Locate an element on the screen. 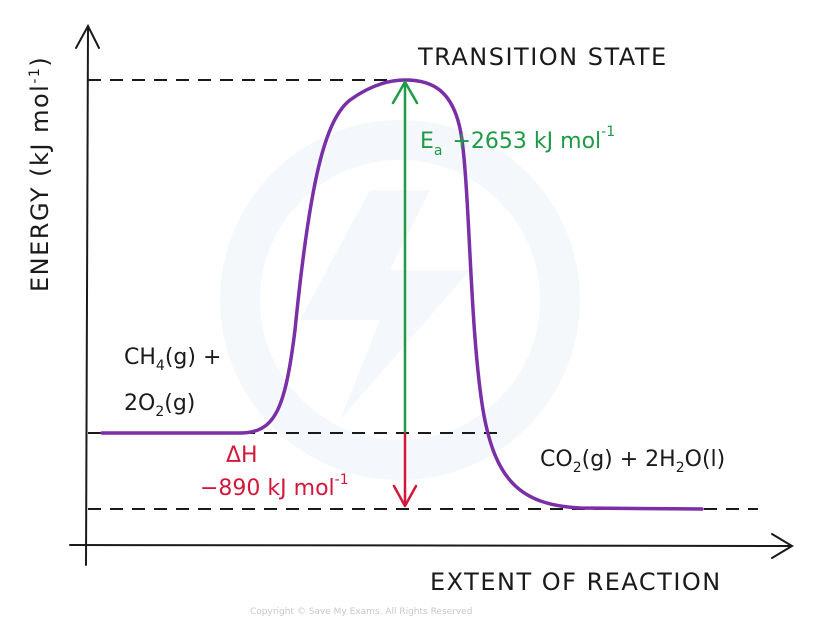 The width and height of the screenshot is (816, 617). enthalpy-change-symbol: ΔH is located at coordinates (242, 455).